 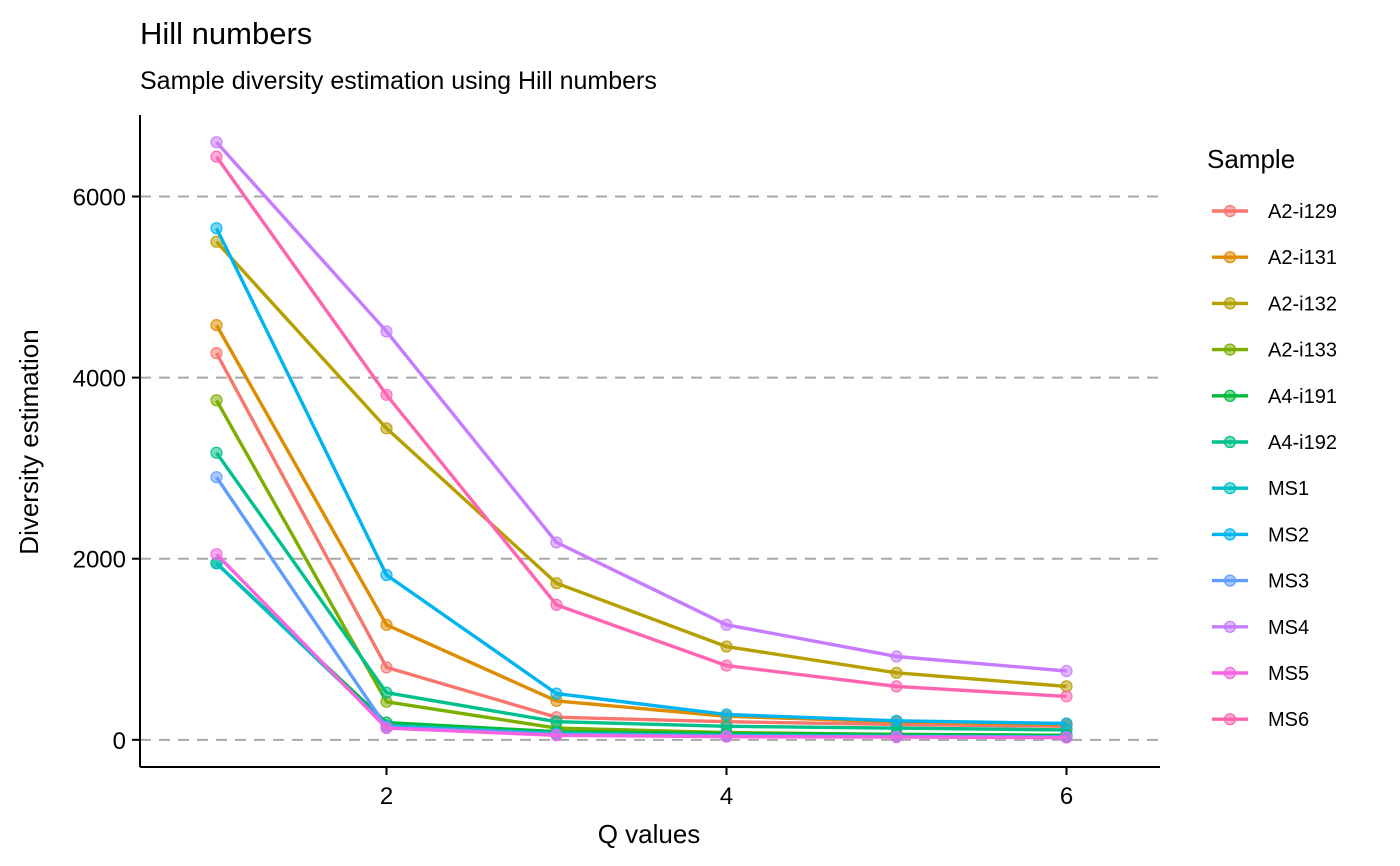 What do you see at coordinates (226, 33) in the screenshot?
I see `chart-title: Hill numbers` at bounding box center [226, 33].